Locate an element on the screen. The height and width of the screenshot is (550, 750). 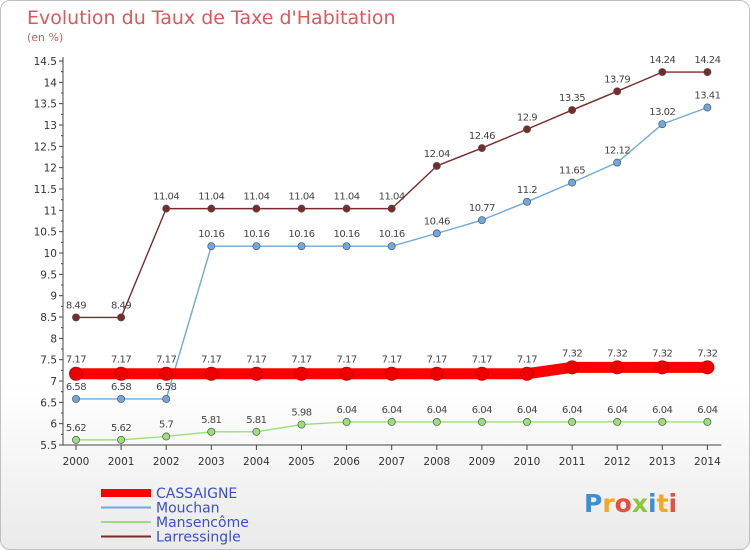
y-tick-label: 10 is located at coordinates (50, 254).